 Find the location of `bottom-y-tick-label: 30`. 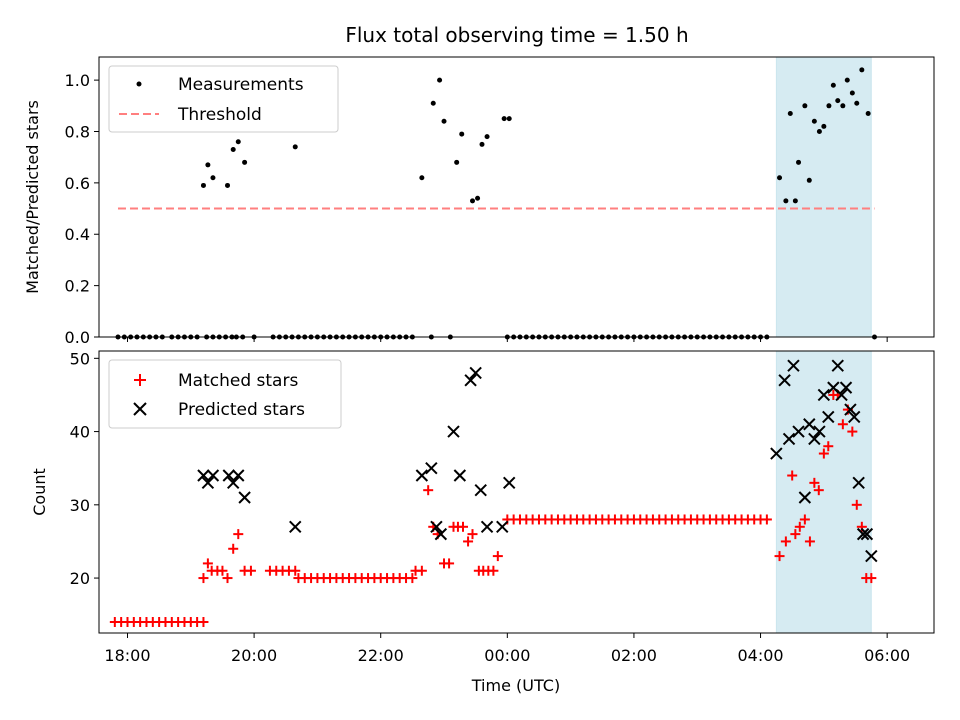

bottom-y-tick-label: 30 is located at coordinates (80, 505).